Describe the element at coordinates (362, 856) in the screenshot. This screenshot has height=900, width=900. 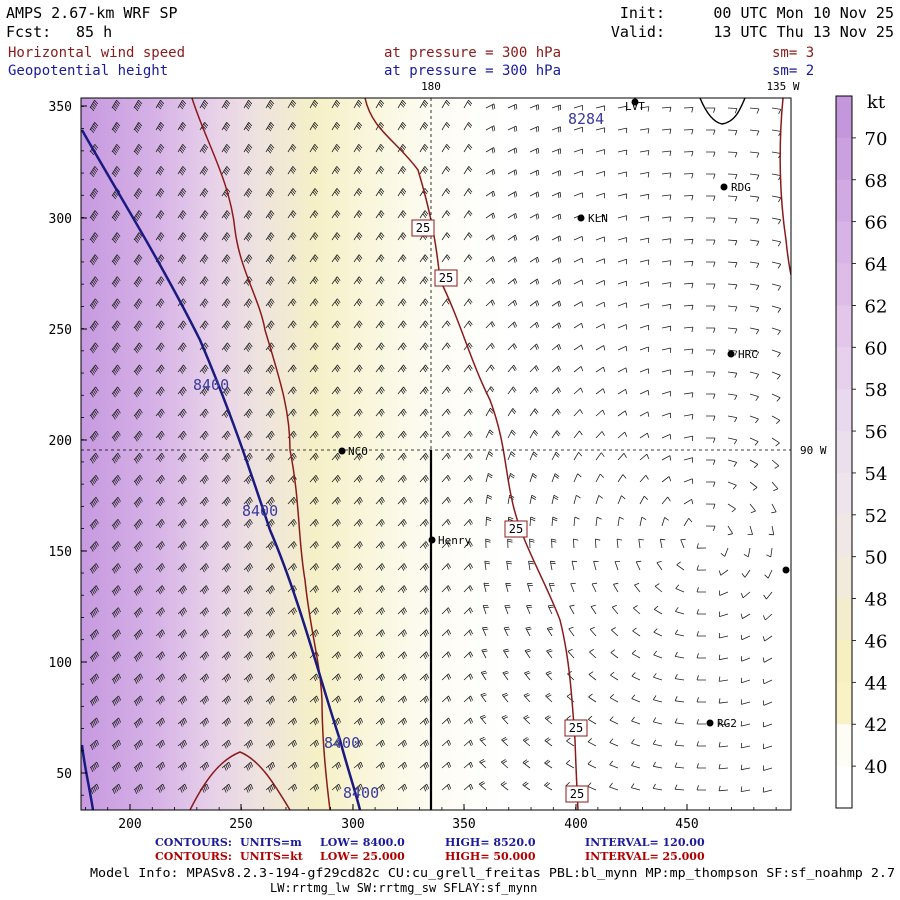
I see `svg-text: LOW= 25.000` at that location.